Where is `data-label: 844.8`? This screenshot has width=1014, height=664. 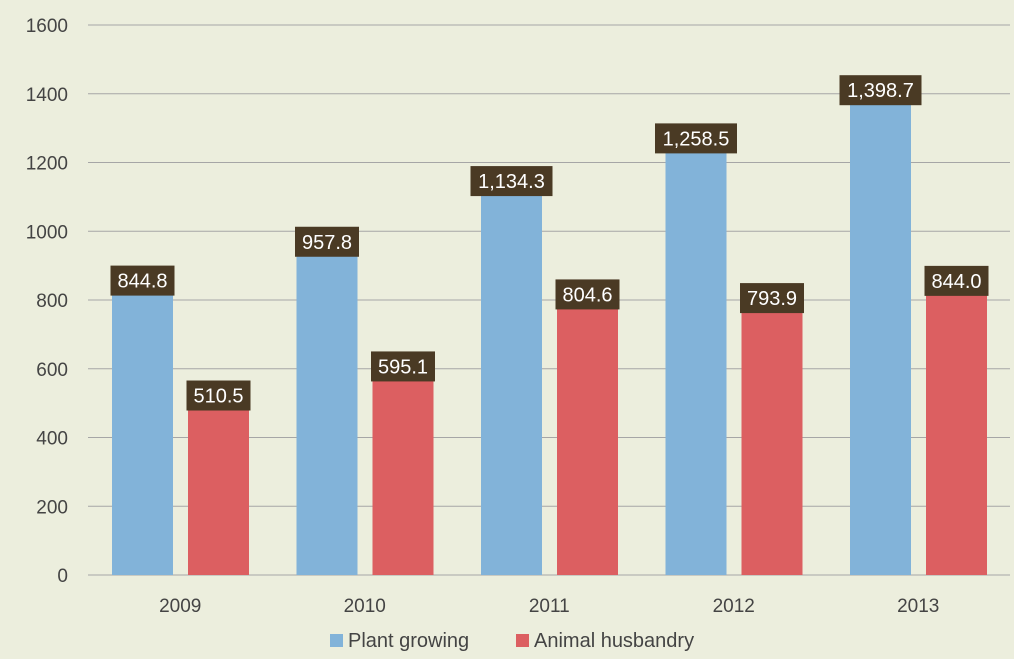 data-label: 844.8 is located at coordinates (142, 282).